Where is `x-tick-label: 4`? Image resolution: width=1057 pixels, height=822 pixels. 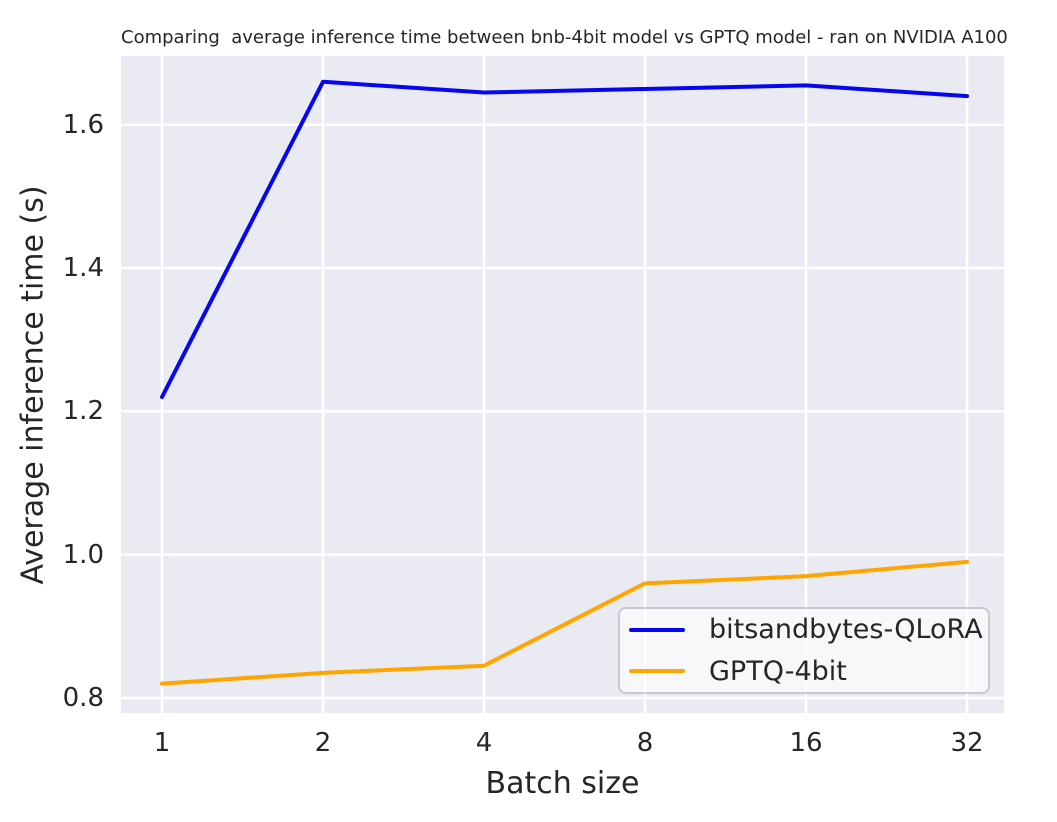
x-tick-label: 4 is located at coordinates (484, 743).